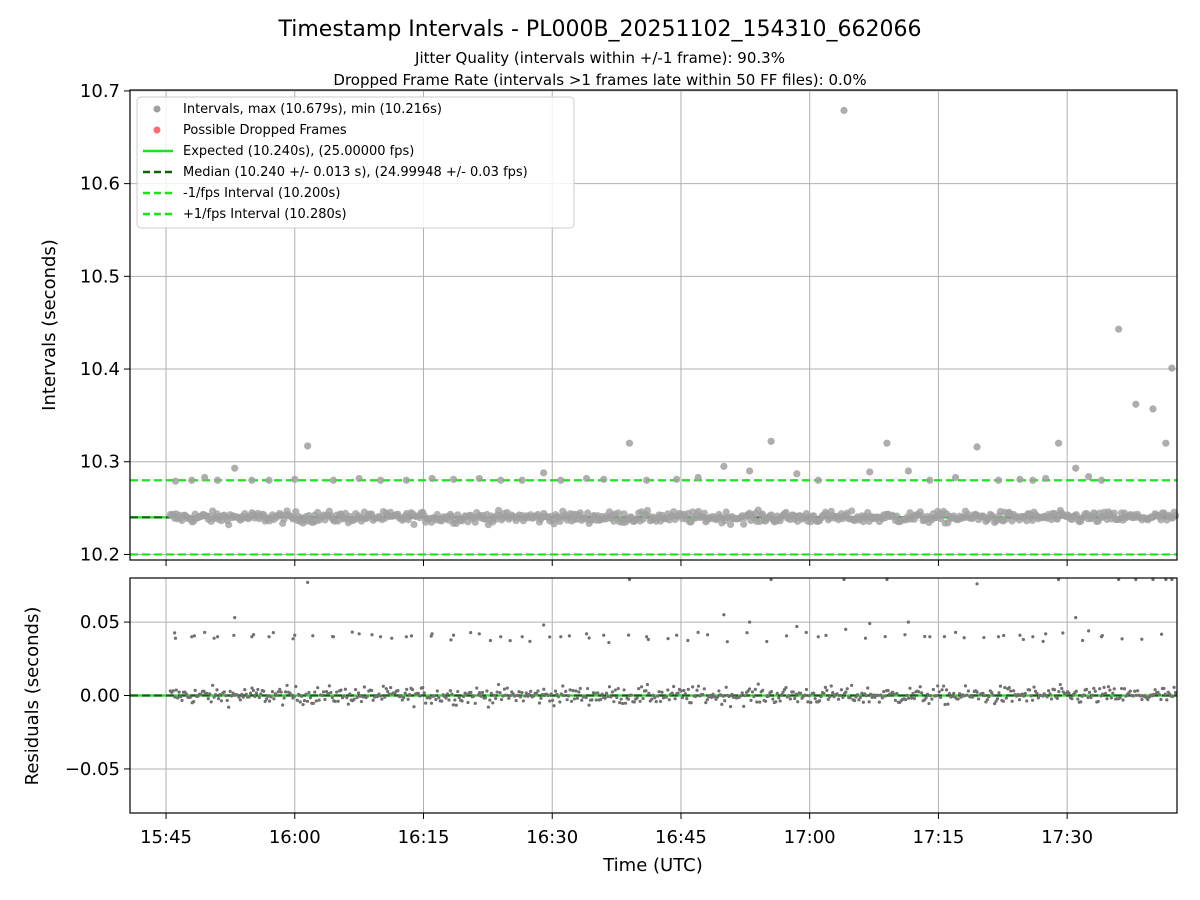 The image size is (1200, 900). I want to click on intervals-y-tick-label: 10.5, so click(100, 276).